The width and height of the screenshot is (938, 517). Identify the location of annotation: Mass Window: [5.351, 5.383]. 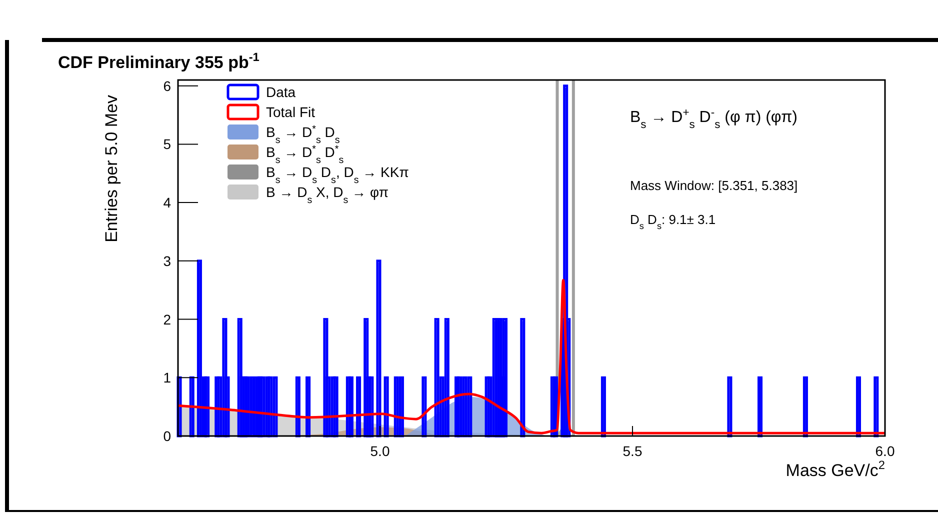
(714, 185).